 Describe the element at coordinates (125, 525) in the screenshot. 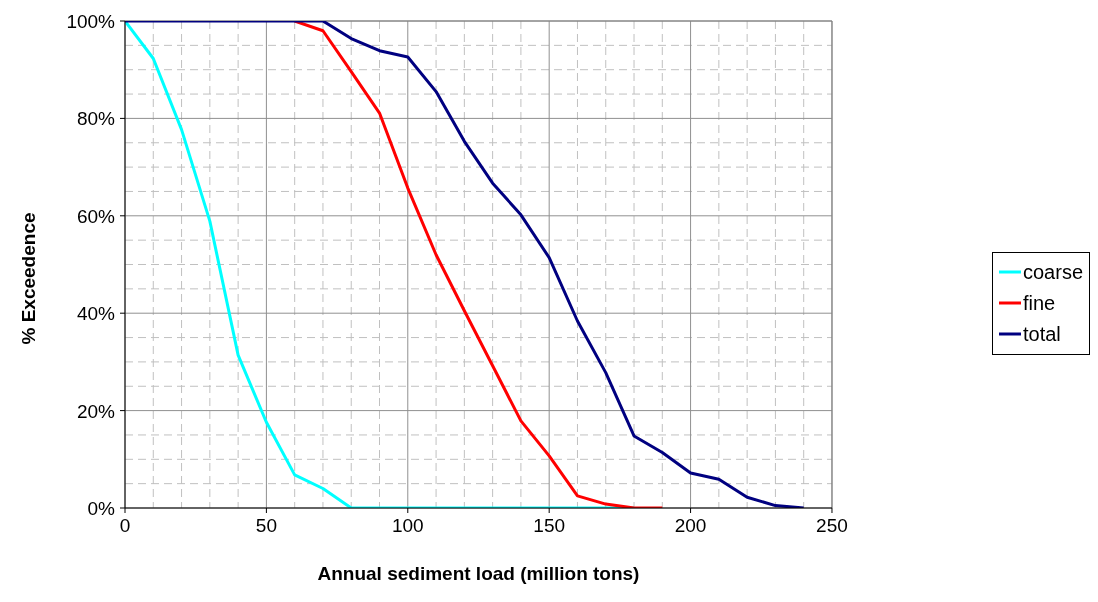

I see `x-tick-label: 0` at that location.